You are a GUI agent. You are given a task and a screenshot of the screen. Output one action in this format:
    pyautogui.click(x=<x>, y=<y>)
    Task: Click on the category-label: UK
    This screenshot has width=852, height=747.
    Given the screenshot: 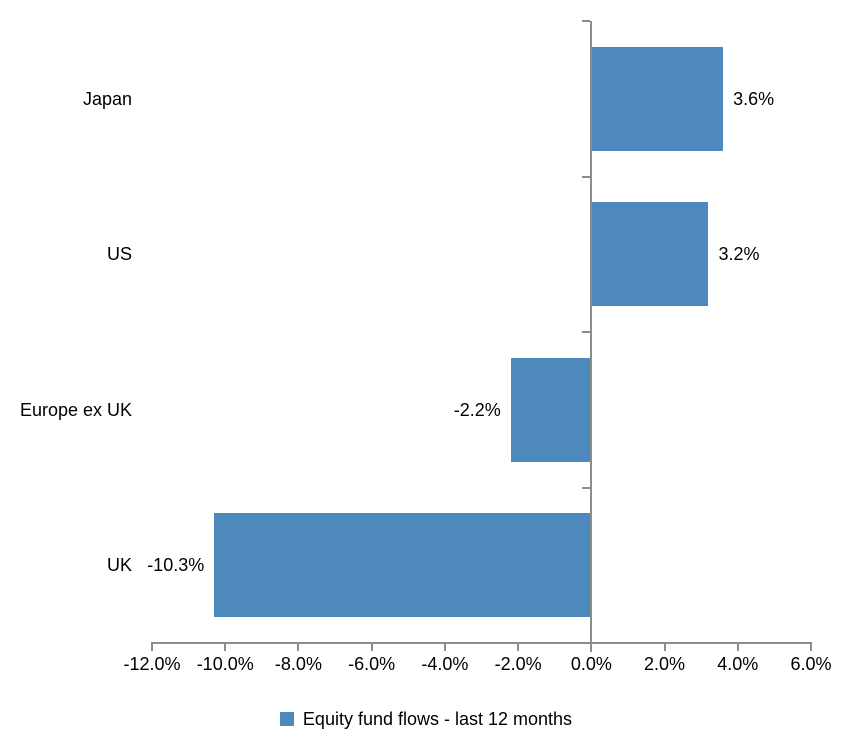 What is the action you would take?
    pyautogui.click(x=119, y=565)
    